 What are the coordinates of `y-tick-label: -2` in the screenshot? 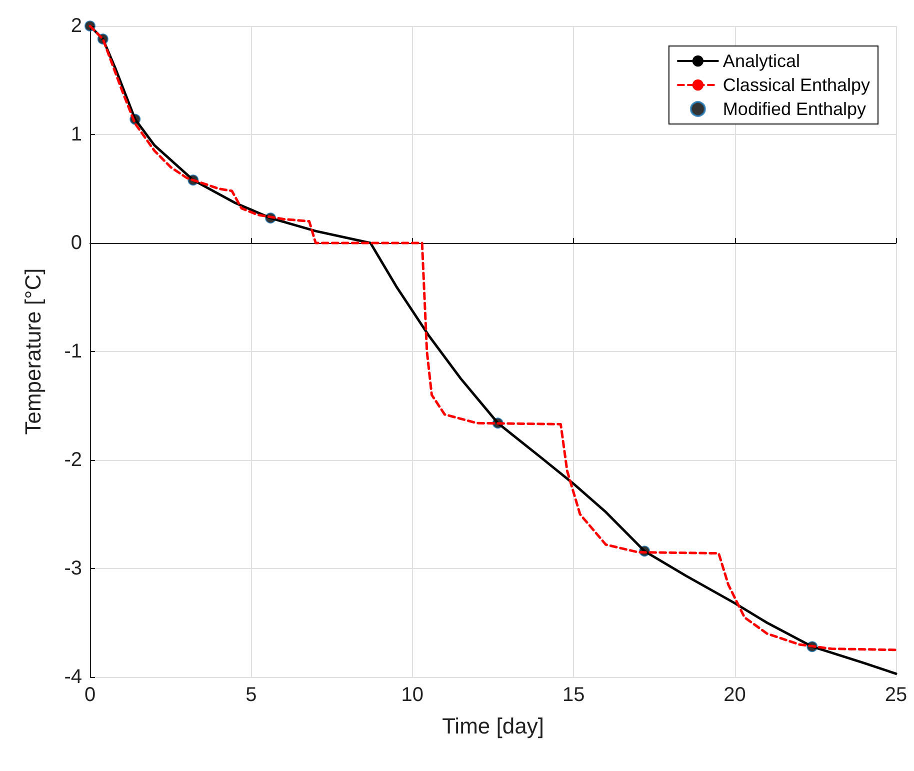 It's located at (73, 460).